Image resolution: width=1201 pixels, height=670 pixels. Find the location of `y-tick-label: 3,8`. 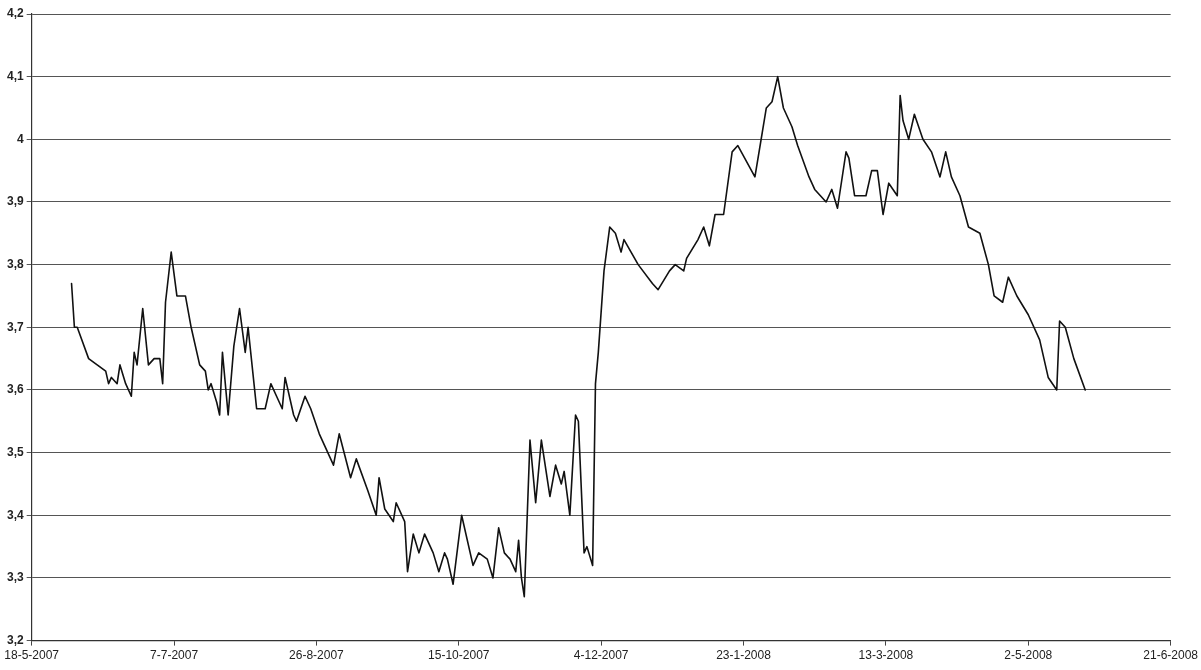

y-tick-label: 3,8 is located at coordinates (15, 263).